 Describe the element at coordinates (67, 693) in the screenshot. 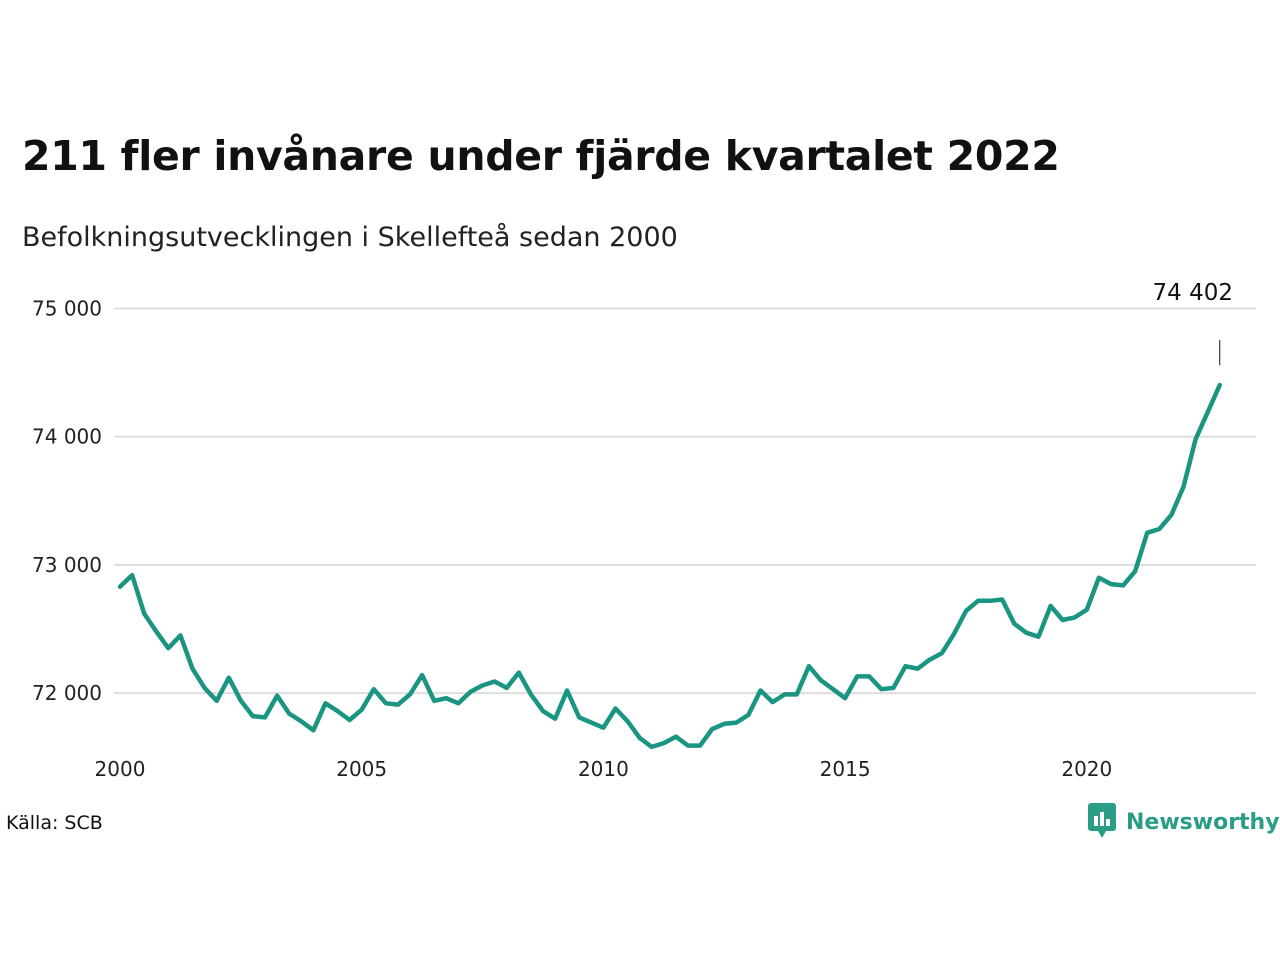

I see `y-tick-label: 72 000` at that location.